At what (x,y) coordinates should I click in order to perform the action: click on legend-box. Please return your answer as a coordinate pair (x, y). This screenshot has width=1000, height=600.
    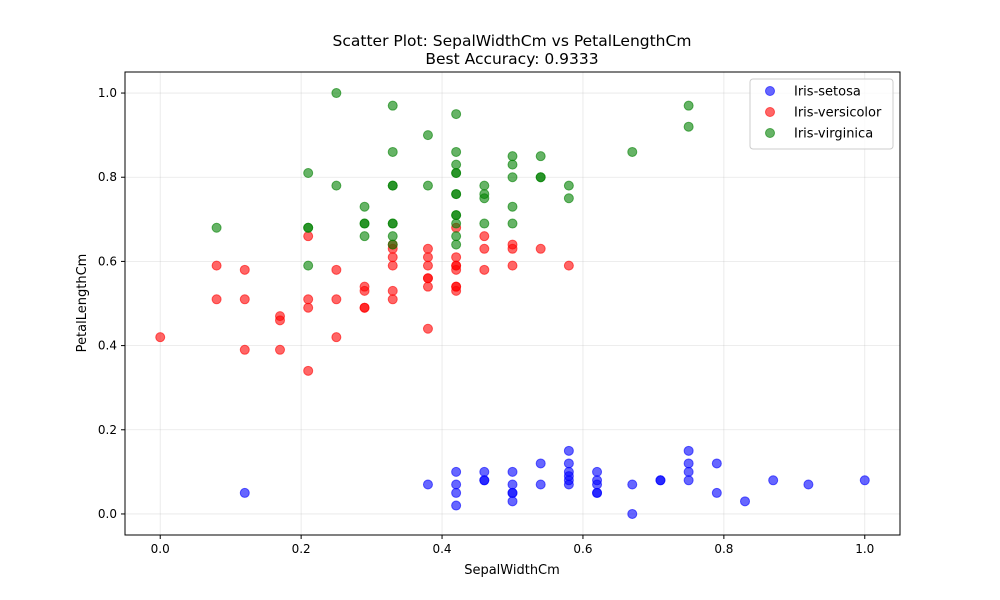
    Looking at the image, I should click on (821, 114).